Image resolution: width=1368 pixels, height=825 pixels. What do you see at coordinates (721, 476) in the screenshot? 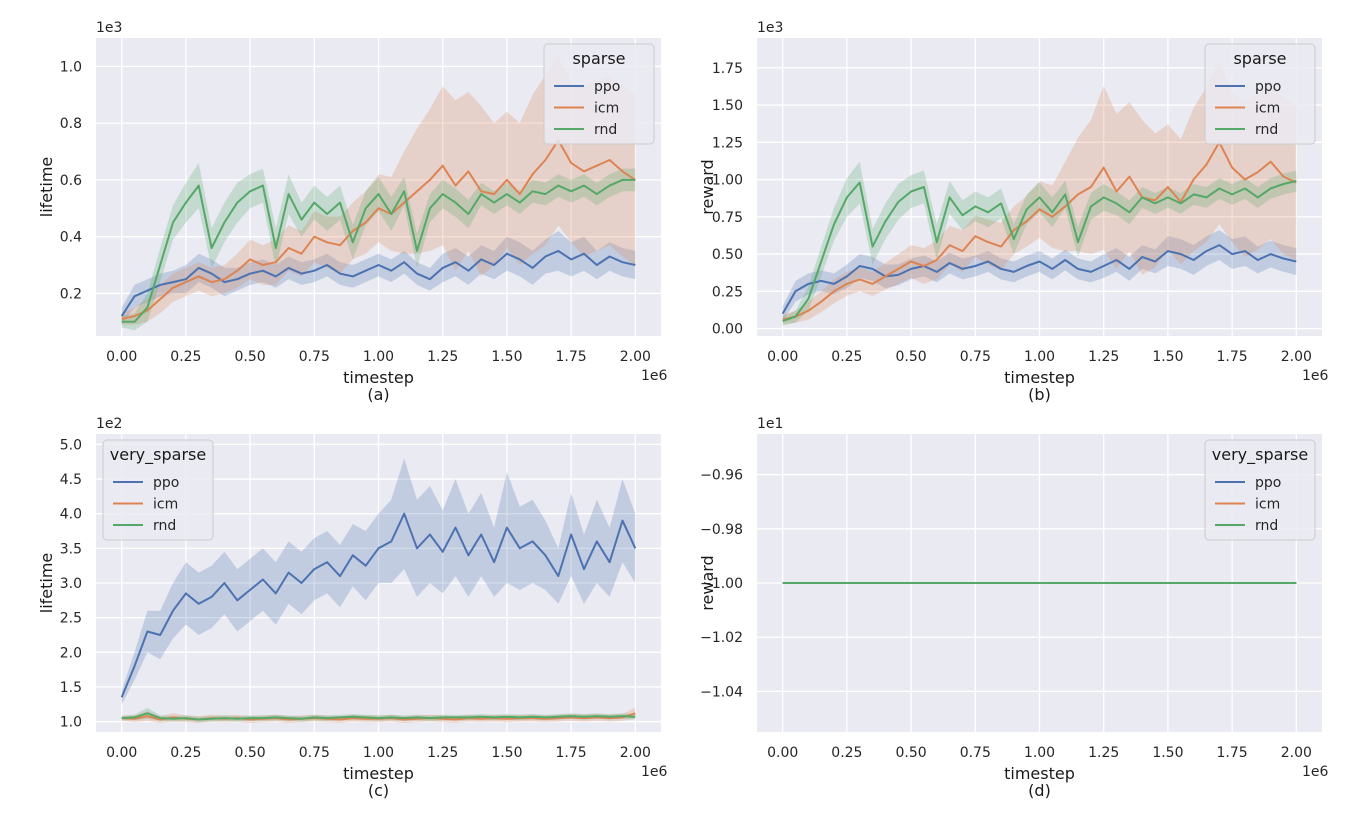
I see `y-tick-label: −0.96` at bounding box center [721, 476].